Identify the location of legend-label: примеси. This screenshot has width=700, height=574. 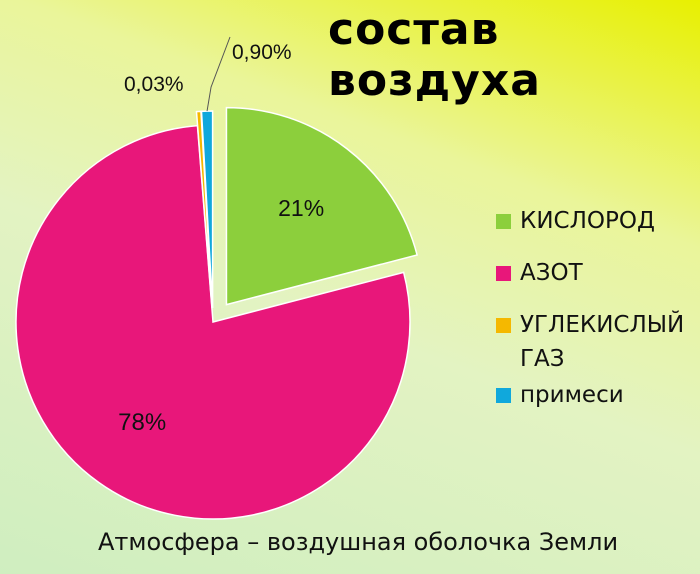
(572, 395).